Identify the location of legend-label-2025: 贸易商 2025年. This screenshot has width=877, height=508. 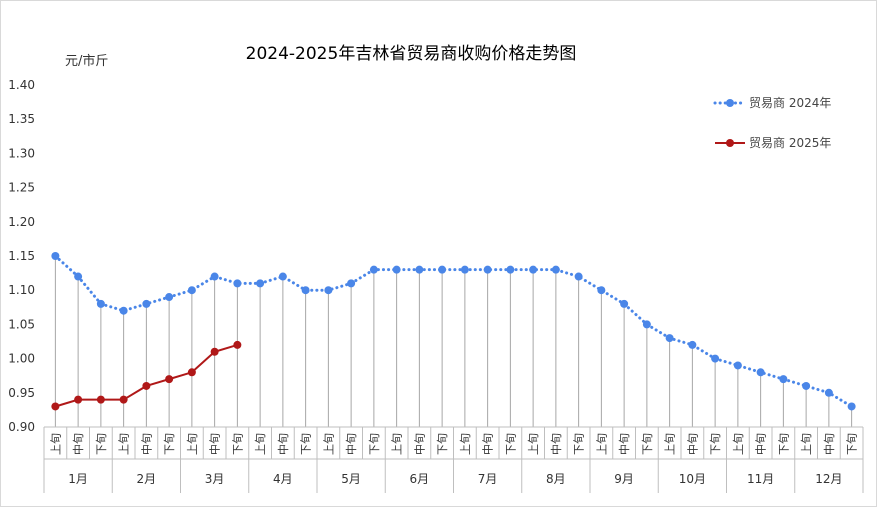
(790, 142).